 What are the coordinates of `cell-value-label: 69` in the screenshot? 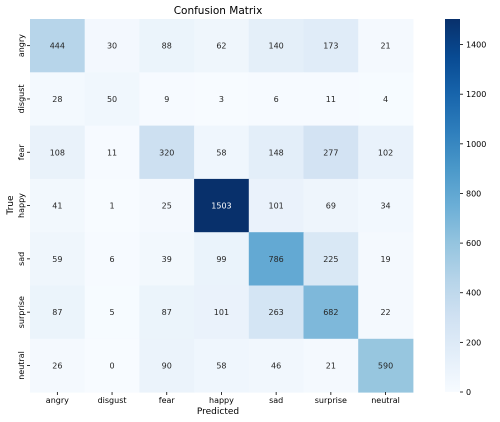 It's located at (331, 206).